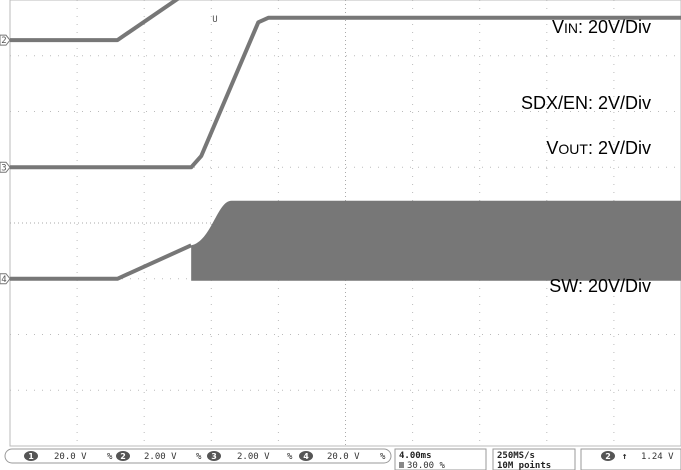 The height and width of the screenshot is (470, 681). Describe the element at coordinates (426, 465) in the screenshot. I see `svg-text: 30.00 %` at that location.